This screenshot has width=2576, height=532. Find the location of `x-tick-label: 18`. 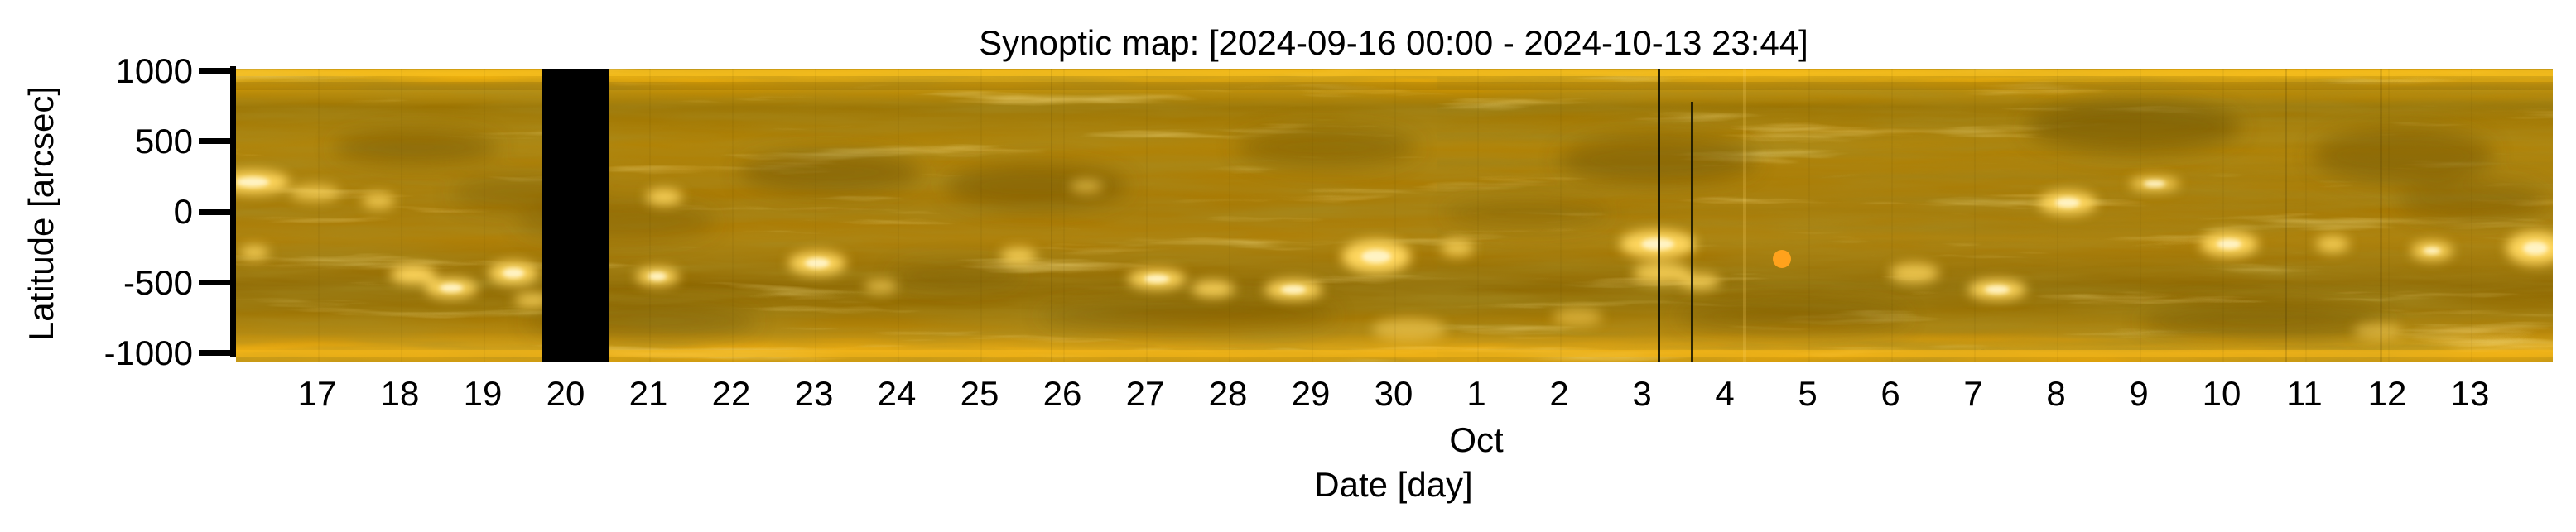

x-tick-label: 18 is located at coordinates (400, 393).